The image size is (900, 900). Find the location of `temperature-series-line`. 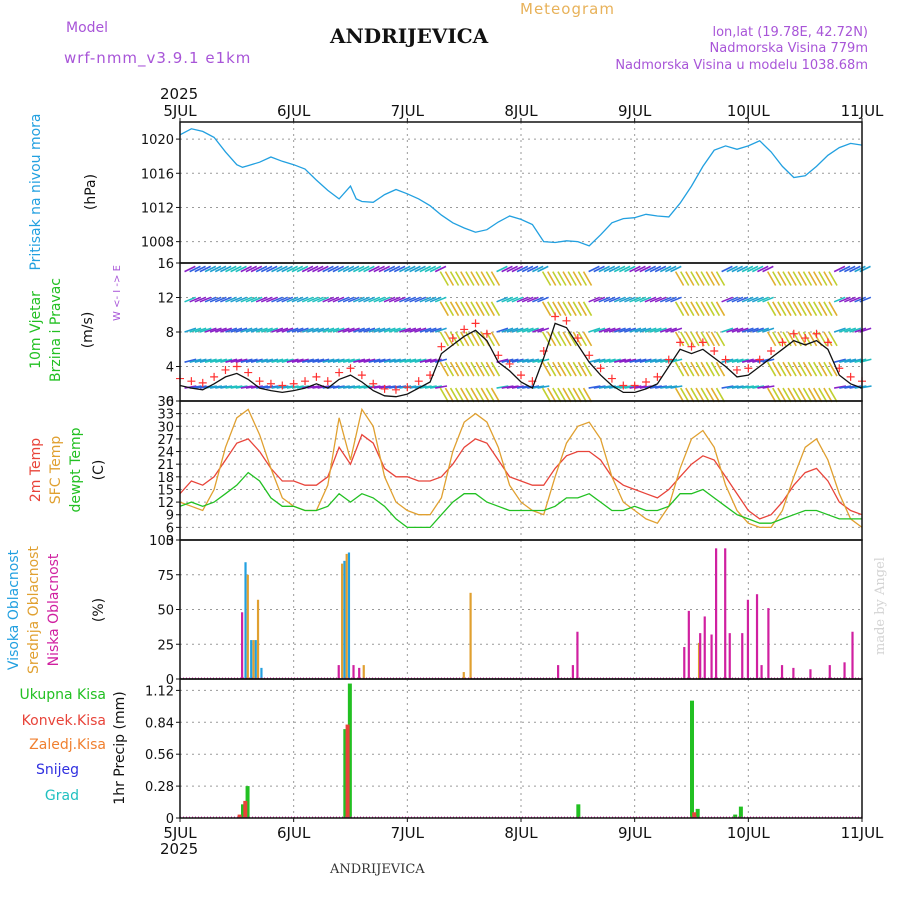

temperature-series-line is located at coordinates (521, 476).